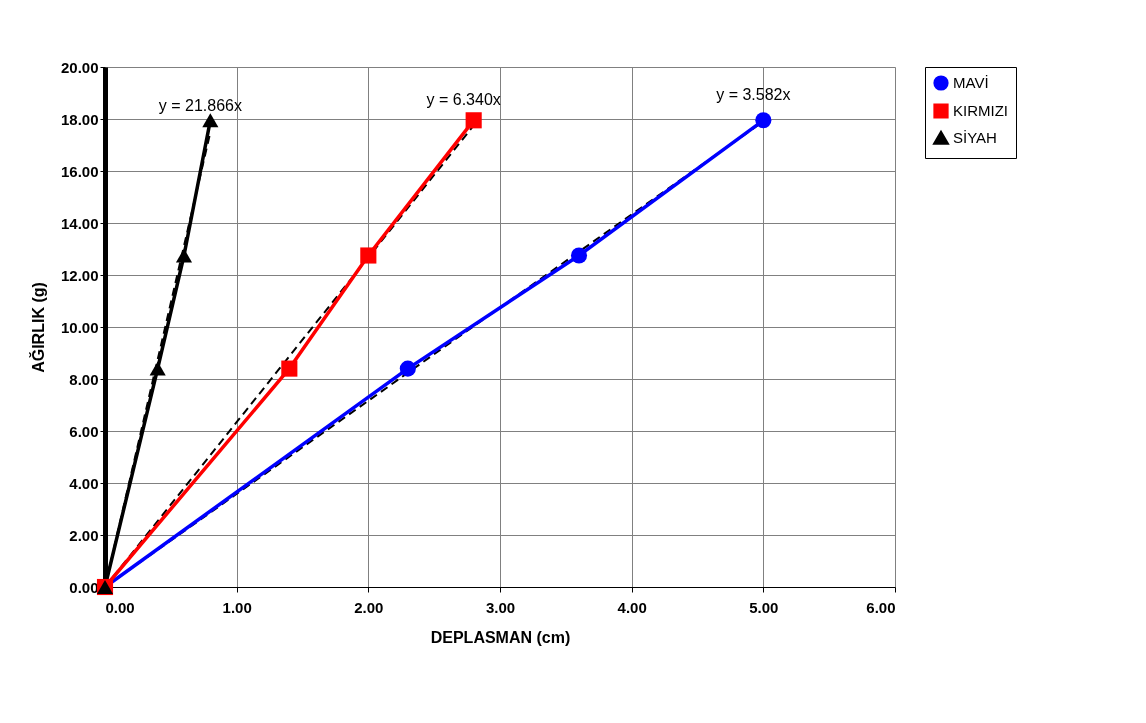 This screenshot has height=723, width=1146. Describe the element at coordinates (84, 431) in the screenshot. I see `y-tick-label: 6.00` at that location.